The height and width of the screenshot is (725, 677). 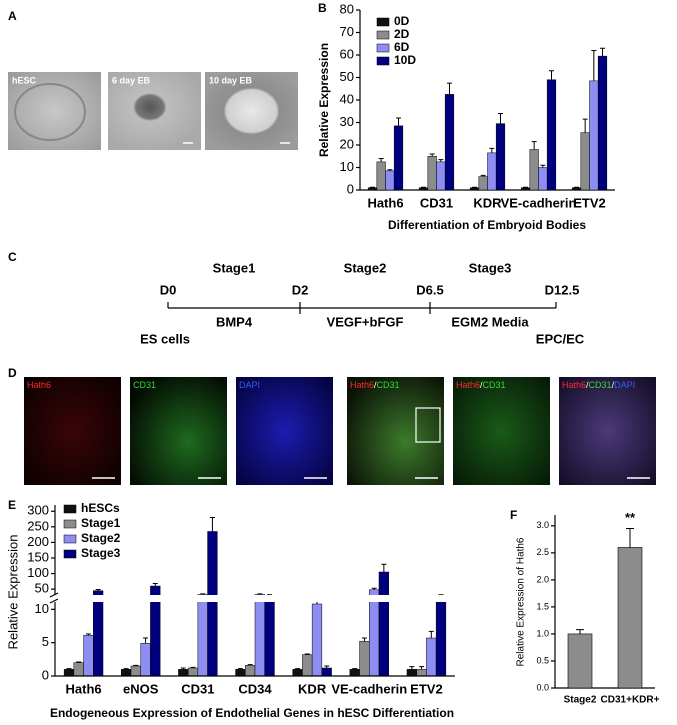 I want to click on image-label: Hath6/CD31/DAPI, so click(x=598, y=385).